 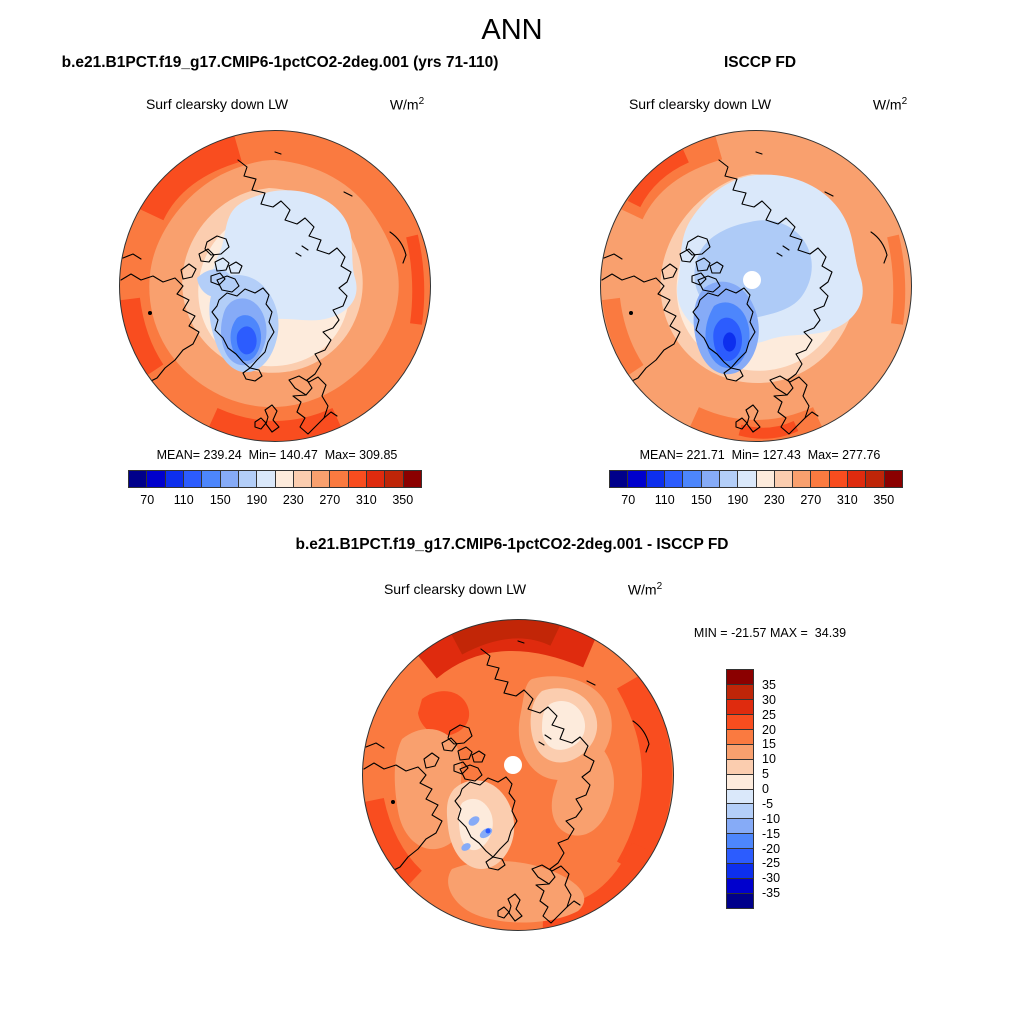 I want to click on diff-field-label: Surf clearsky down LW, so click(x=455, y=589).